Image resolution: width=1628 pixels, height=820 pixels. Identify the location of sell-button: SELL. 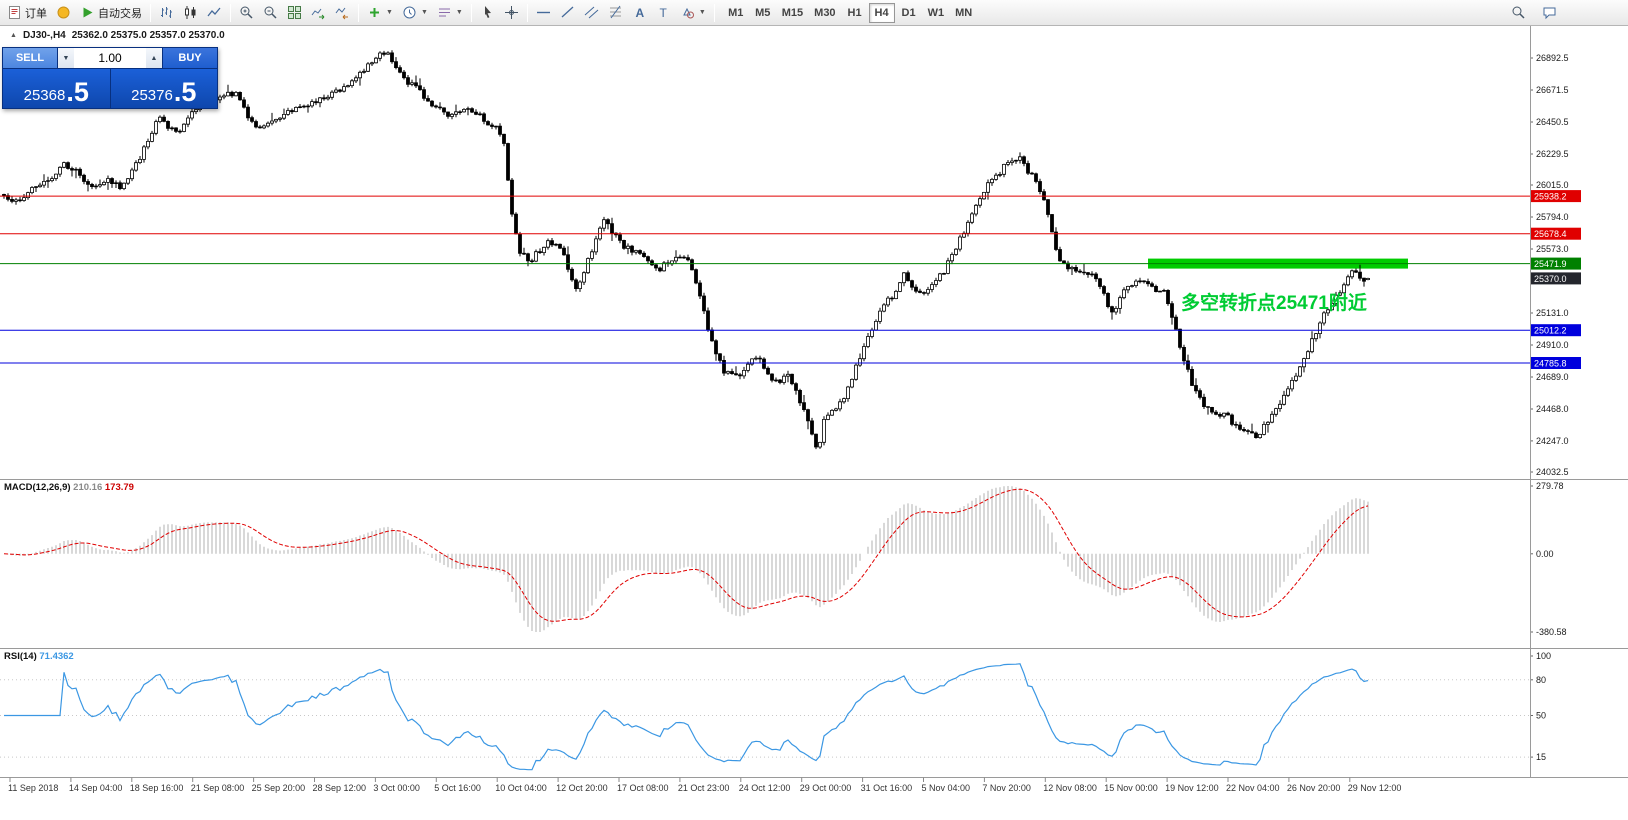
(30, 58).